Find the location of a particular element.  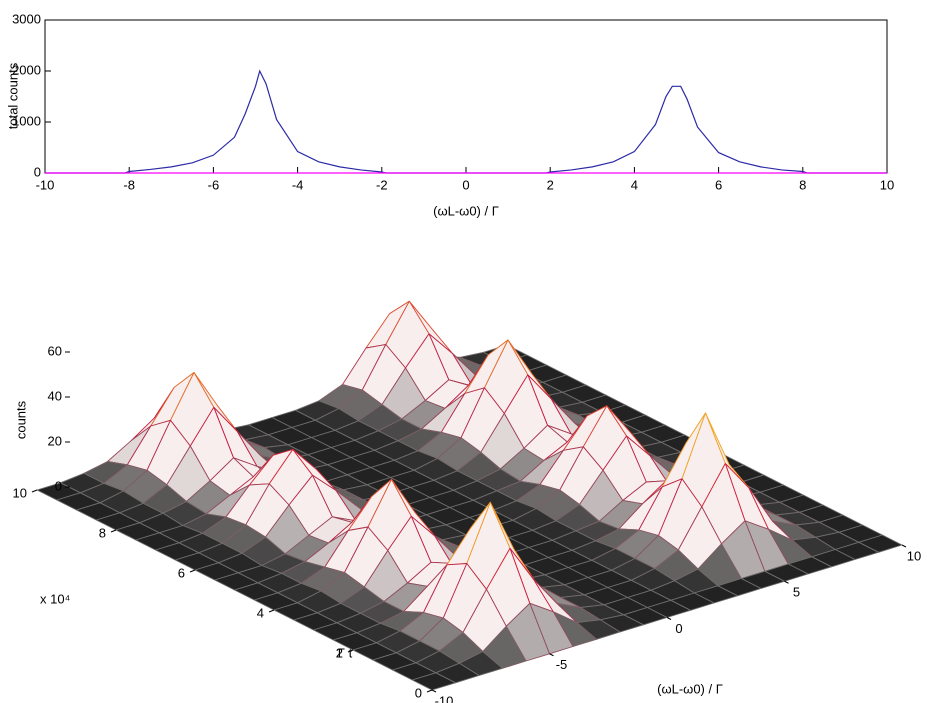

y-tick-label: 1000 is located at coordinates (26, 120).